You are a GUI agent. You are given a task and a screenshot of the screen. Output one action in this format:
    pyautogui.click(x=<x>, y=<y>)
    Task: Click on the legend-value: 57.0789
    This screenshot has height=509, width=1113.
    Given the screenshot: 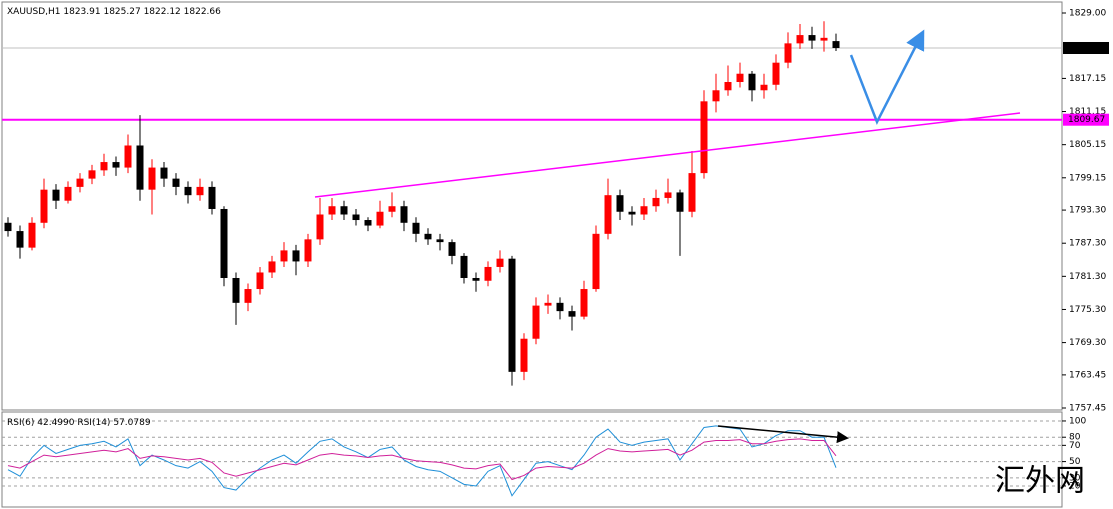 What is the action you would take?
    pyautogui.click(x=131, y=423)
    